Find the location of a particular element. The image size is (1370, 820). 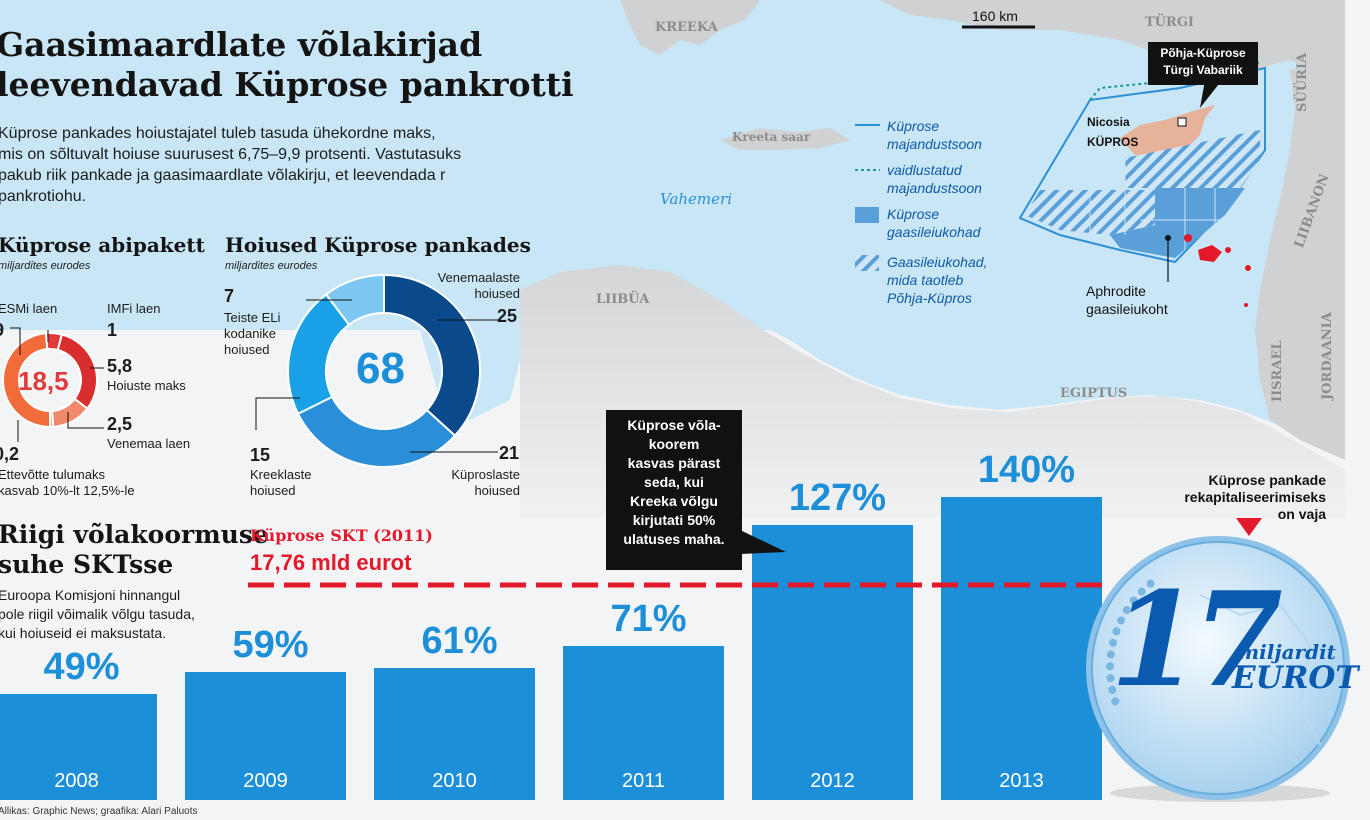

label-liibua: LIIBÜA is located at coordinates (623, 299).